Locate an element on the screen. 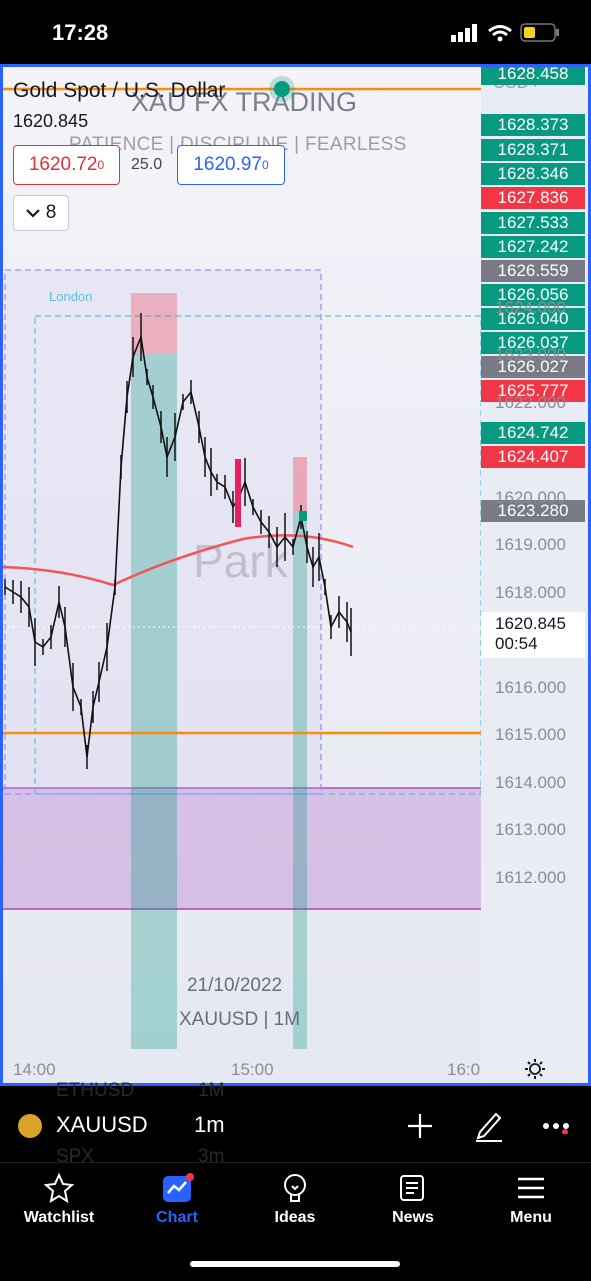 The width and height of the screenshot is (591, 1281). symbol-selector: XAUUSD is located at coordinates (102, 1124).